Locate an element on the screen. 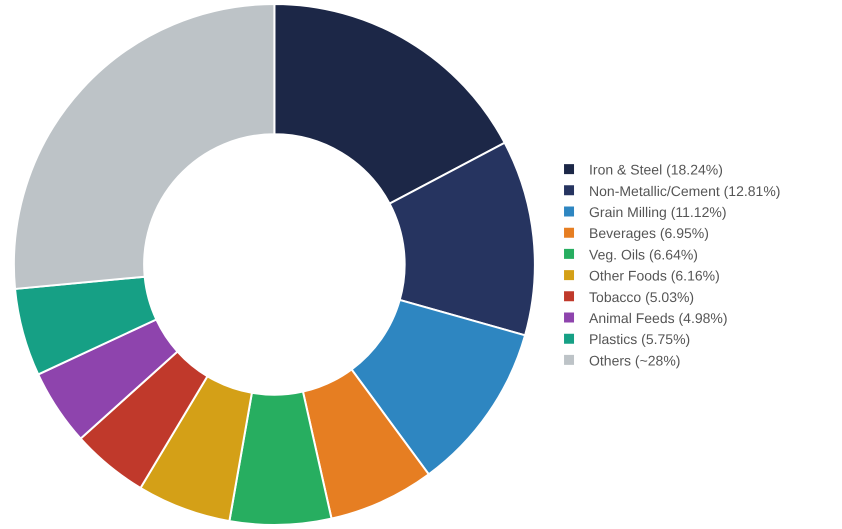  legend-label: Plastics (5.75%) is located at coordinates (639, 339).